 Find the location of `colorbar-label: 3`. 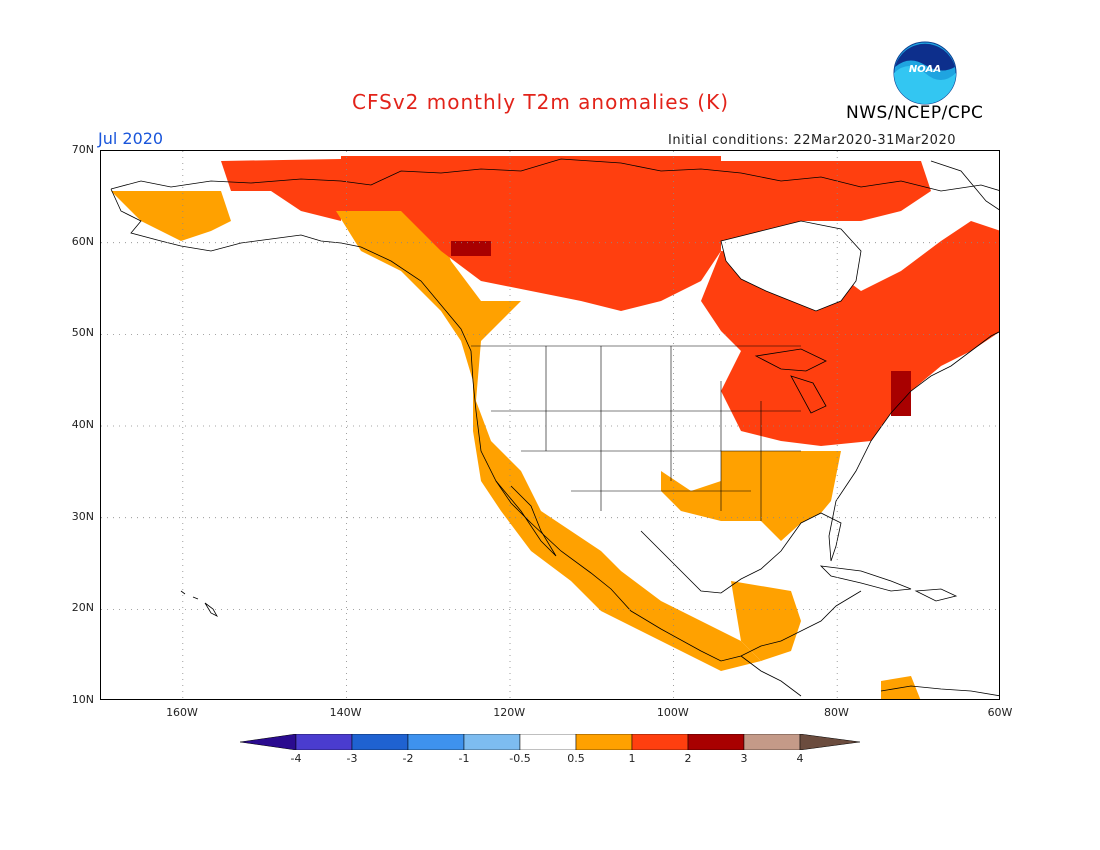

colorbar-label: 3 is located at coordinates (744, 758).